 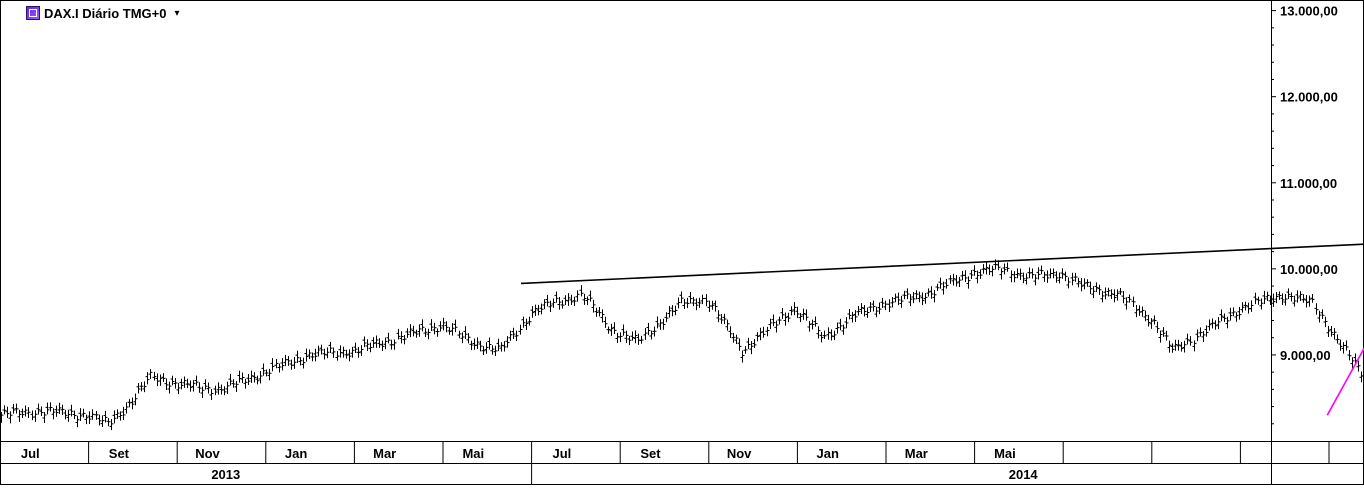 I want to click on timezone-label: TMG+0, so click(x=145, y=13).